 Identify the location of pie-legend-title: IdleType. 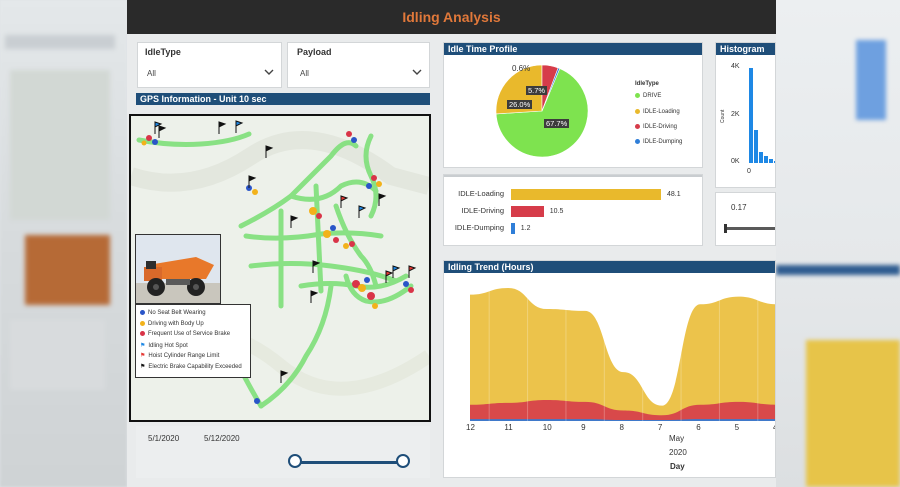
(647, 84).